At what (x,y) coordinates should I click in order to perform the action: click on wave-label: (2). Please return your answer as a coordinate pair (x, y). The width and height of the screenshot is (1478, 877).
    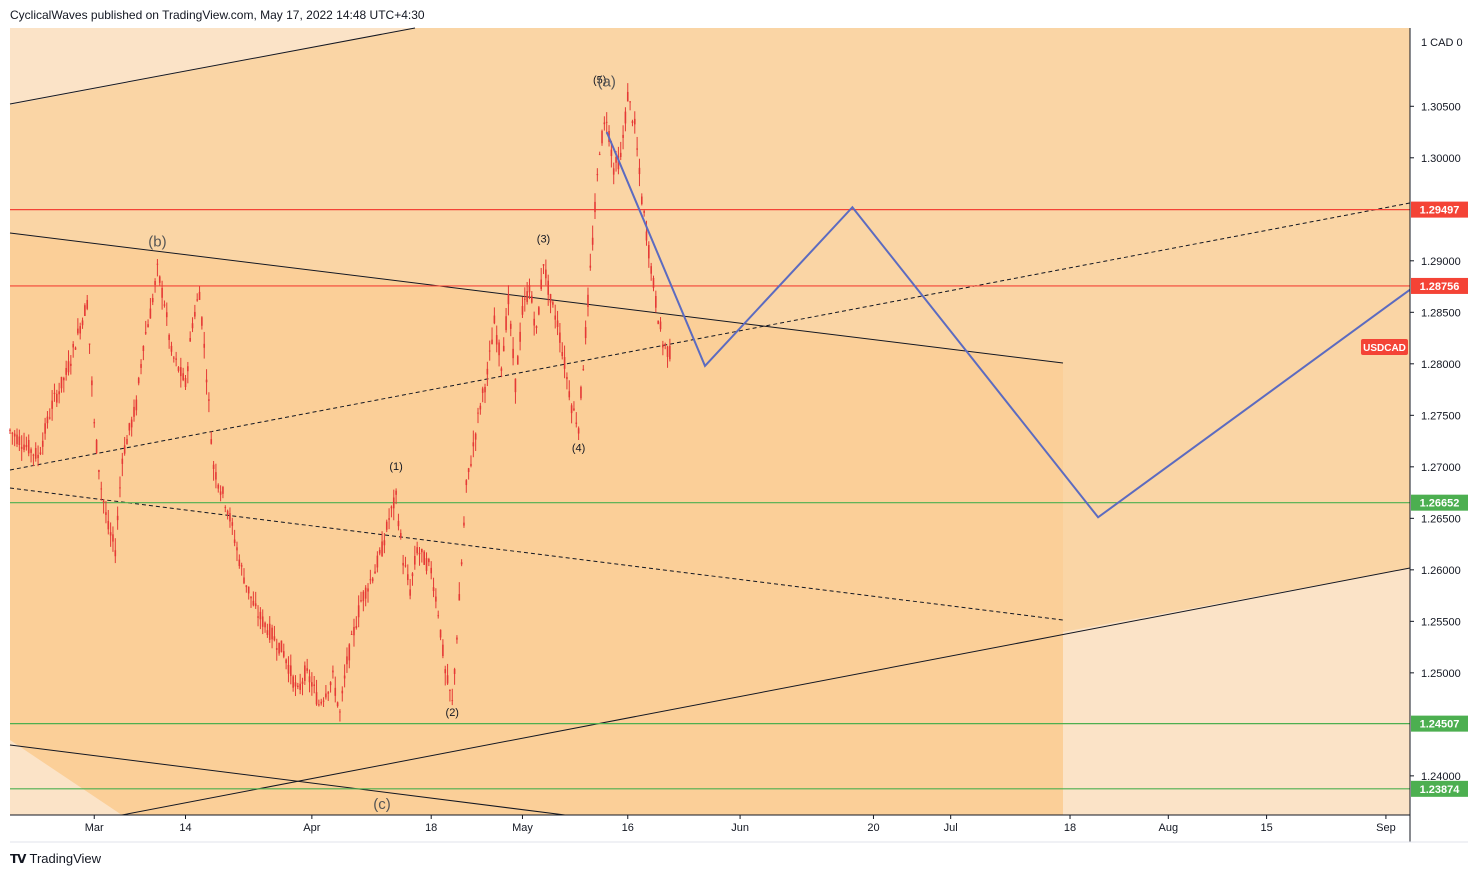
    Looking at the image, I should click on (452, 713).